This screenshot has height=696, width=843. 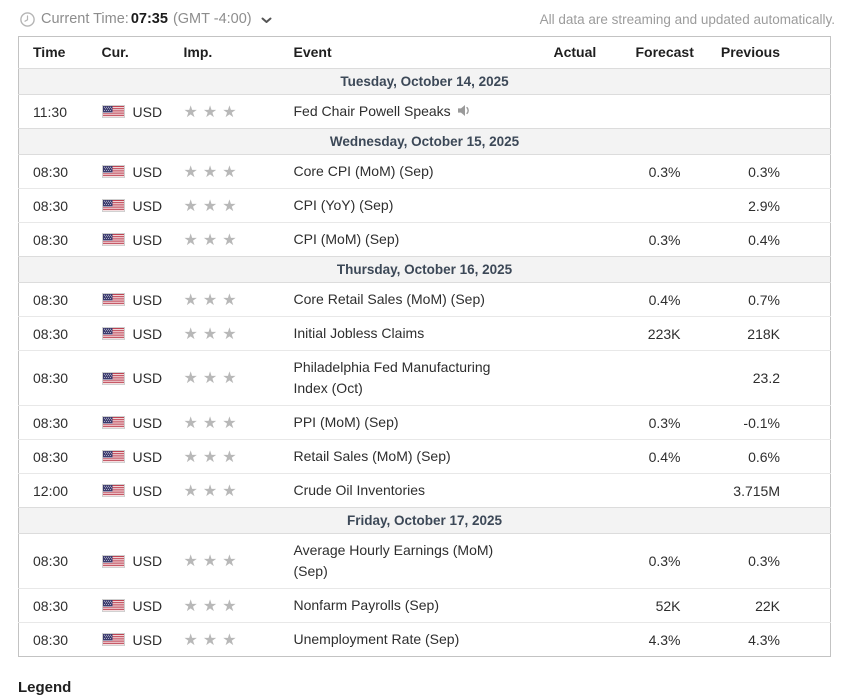 I want to click on event-name: Core Retail Sales (MoM) (Sep), so click(x=389, y=299).